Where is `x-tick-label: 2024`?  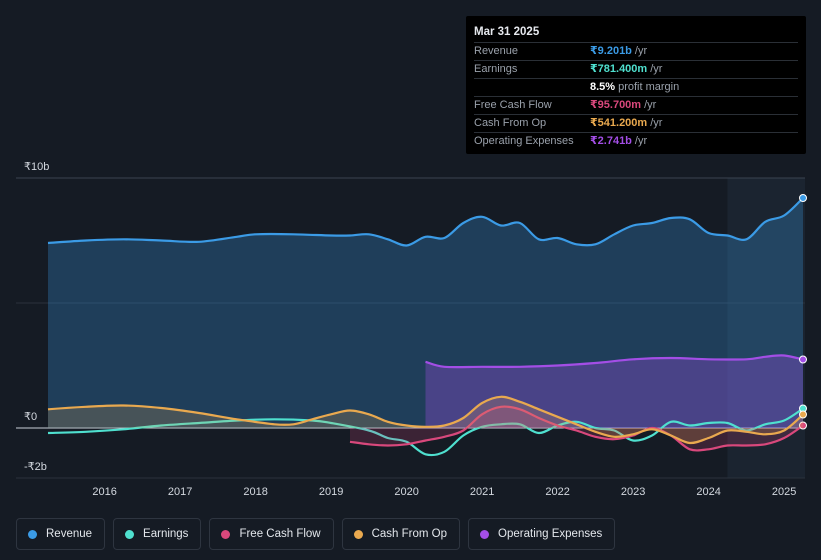 x-tick-label: 2024 is located at coordinates (708, 492).